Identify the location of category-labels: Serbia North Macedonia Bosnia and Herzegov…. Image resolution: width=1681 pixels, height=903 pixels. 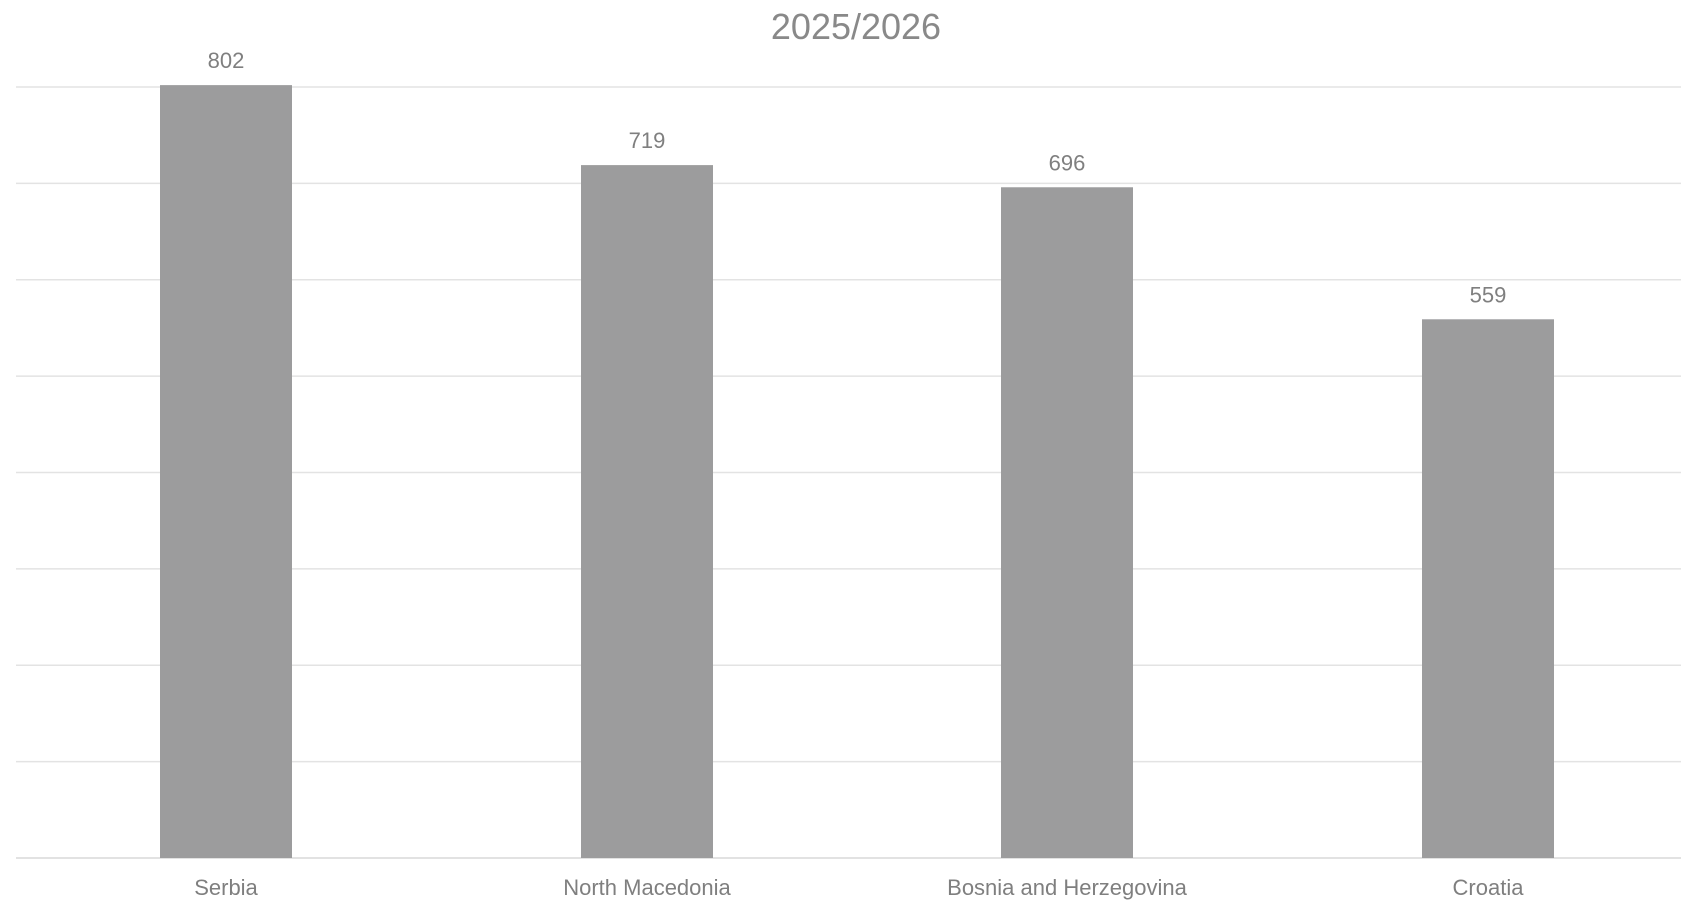
(859, 887).